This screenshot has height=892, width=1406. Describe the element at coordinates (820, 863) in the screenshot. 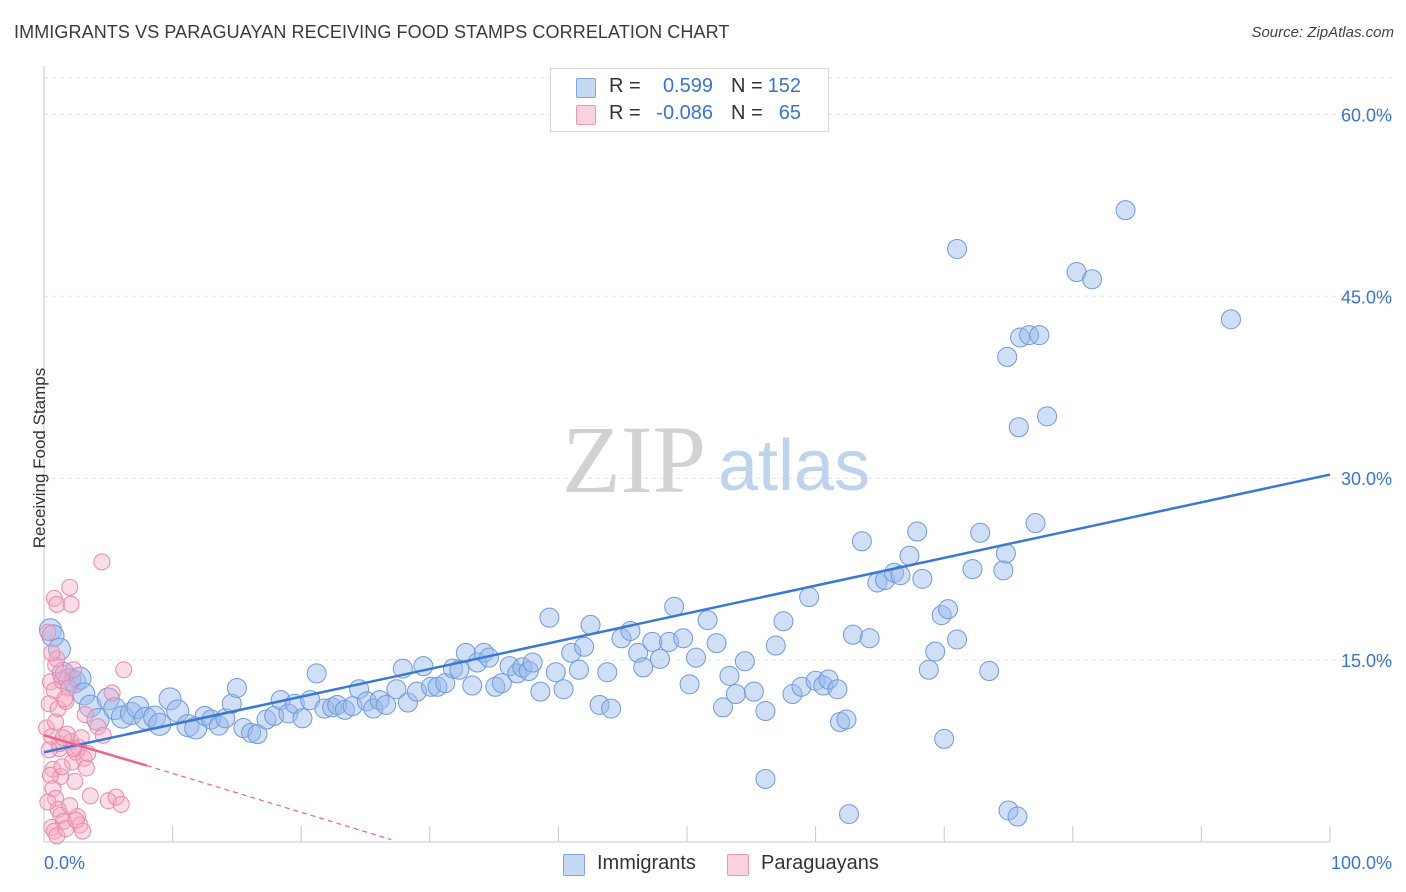

I see `legend-label-paraguayans: Paraguayans` at that location.